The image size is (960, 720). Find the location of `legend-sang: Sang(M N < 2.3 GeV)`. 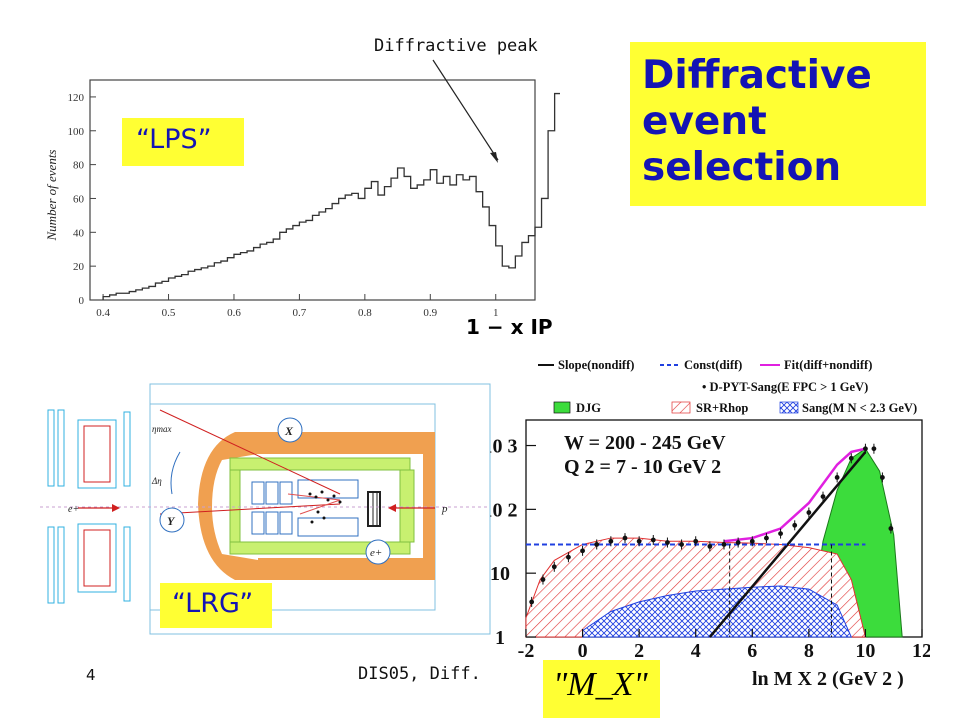

legend-sang: Sang(M N < 2.3 GeV) is located at coordinates (859, 408).